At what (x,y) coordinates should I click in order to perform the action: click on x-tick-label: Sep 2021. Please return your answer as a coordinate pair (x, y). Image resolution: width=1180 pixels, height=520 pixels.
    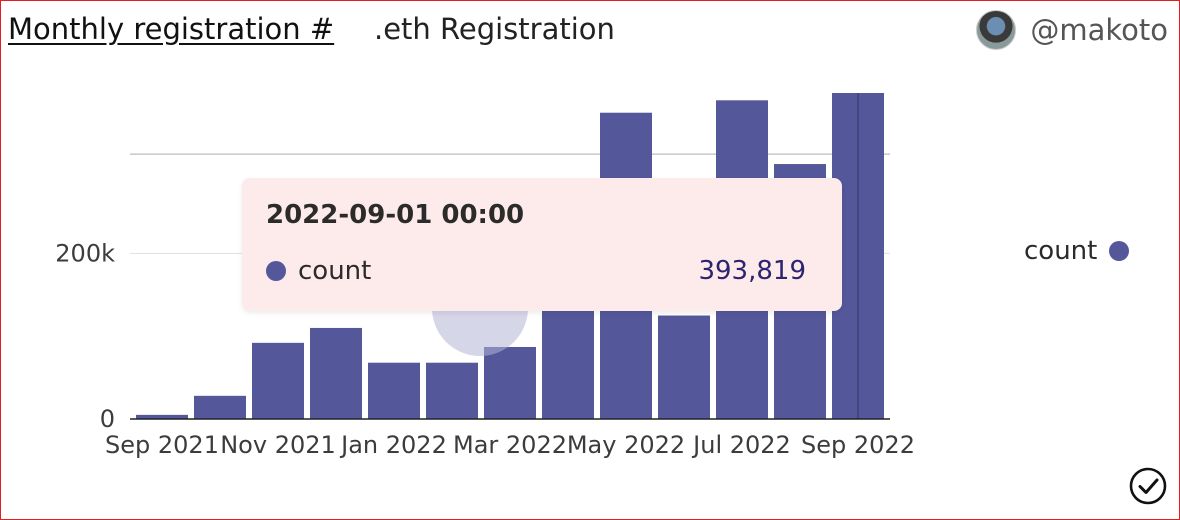
    Looking at the image, I should click on (162, 445).